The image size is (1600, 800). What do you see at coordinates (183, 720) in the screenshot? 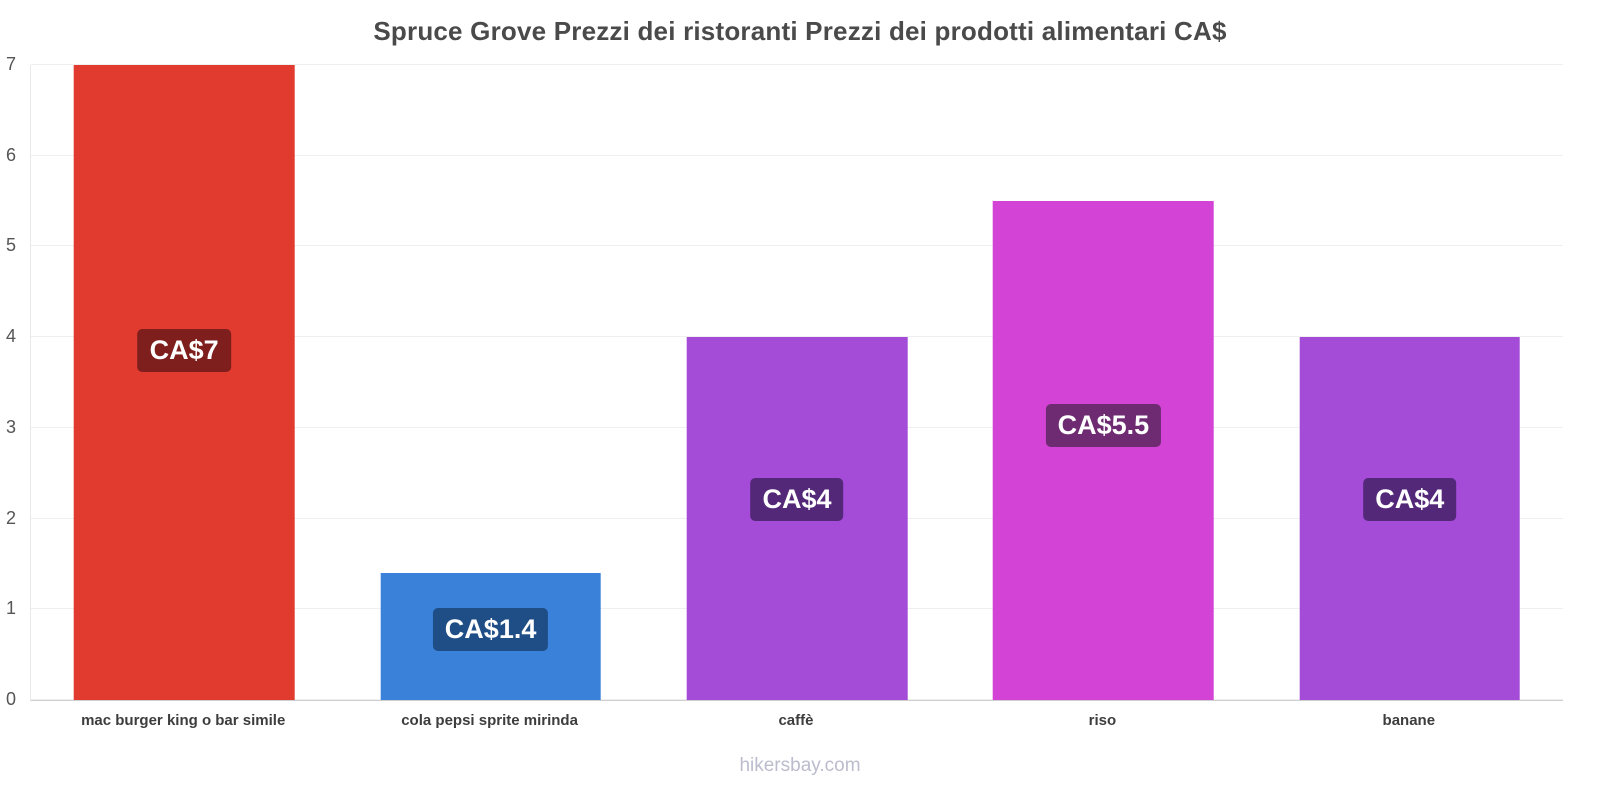
I see `x-category-label: mac burger king o bar simile` at bounding box center [183, 720].